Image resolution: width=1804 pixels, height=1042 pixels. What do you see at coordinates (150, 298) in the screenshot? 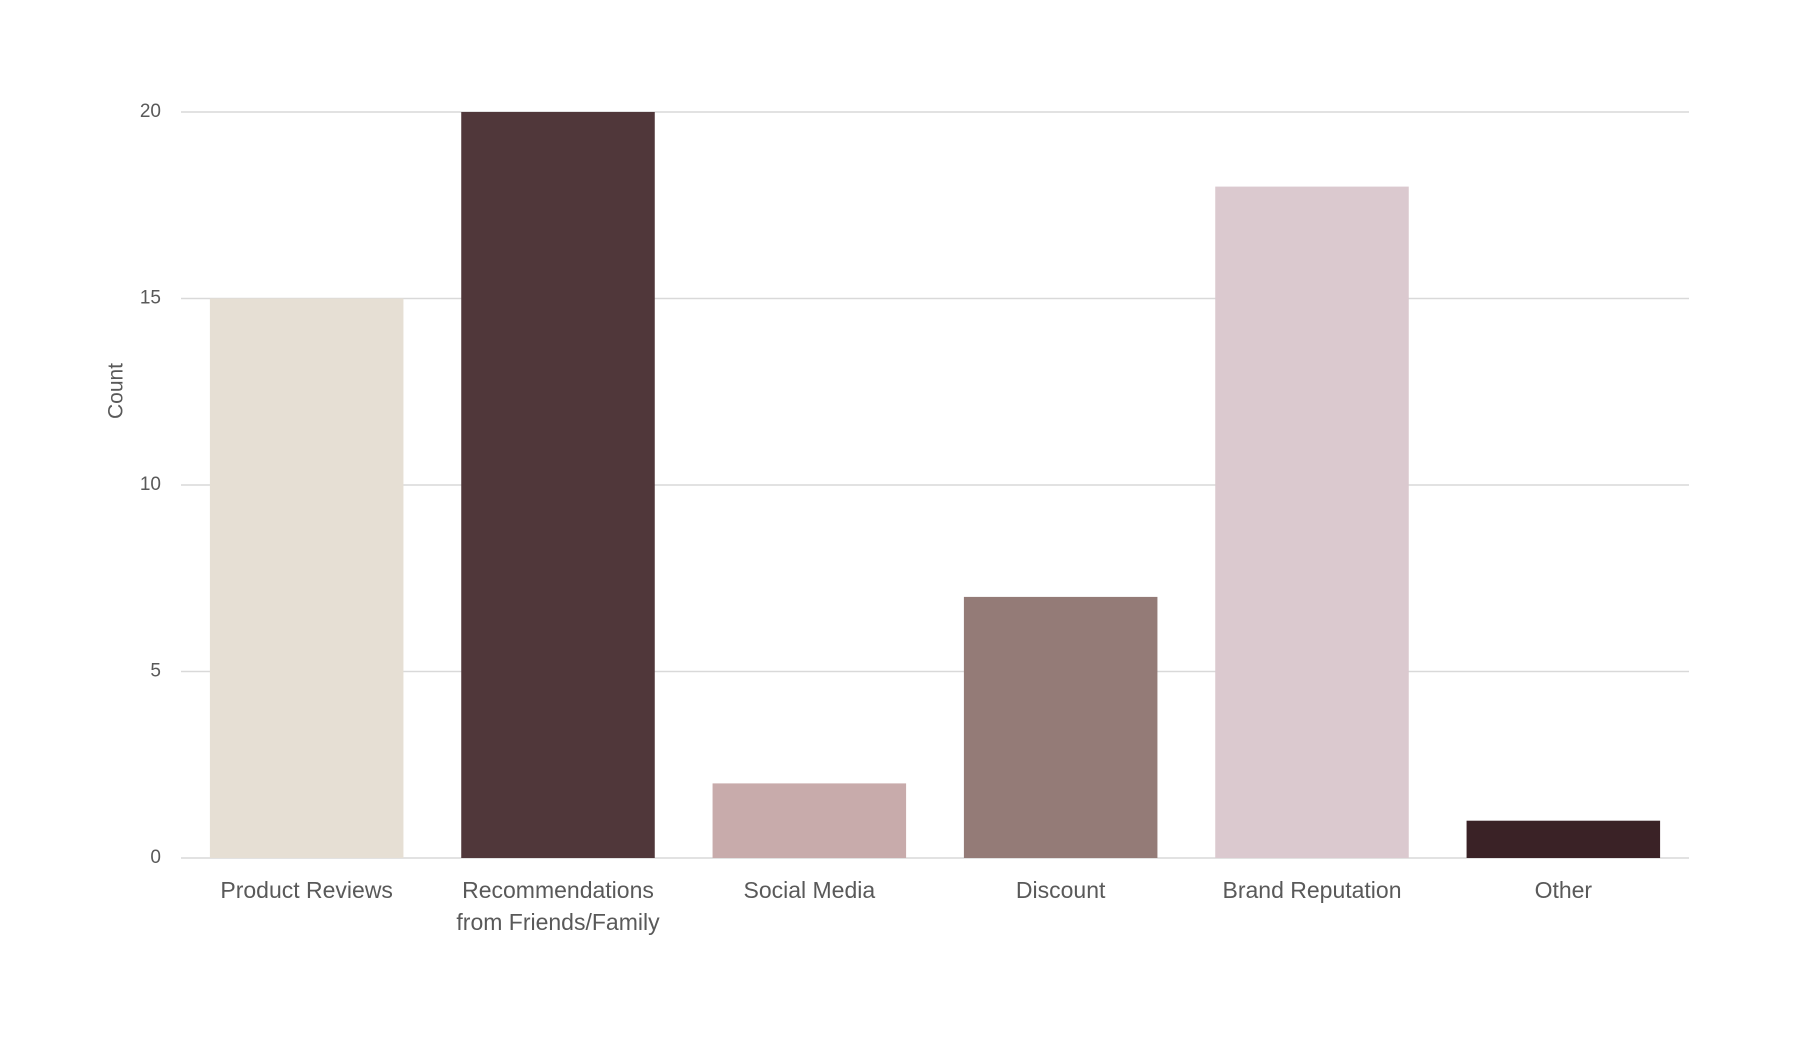
I see `y-tick-label: 15` at bounding box center [150, 298].